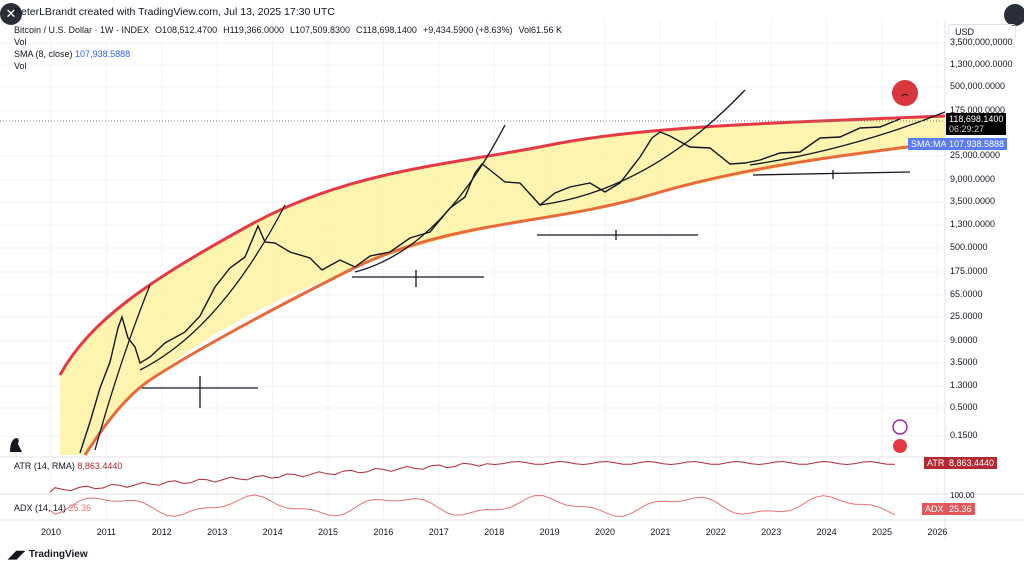 This screenshot has width=1024, height=566. What do you see at coordinates (900, 446) in the screenshot?
I see `us-flag-event-icon` at bounding box center [900, 446].